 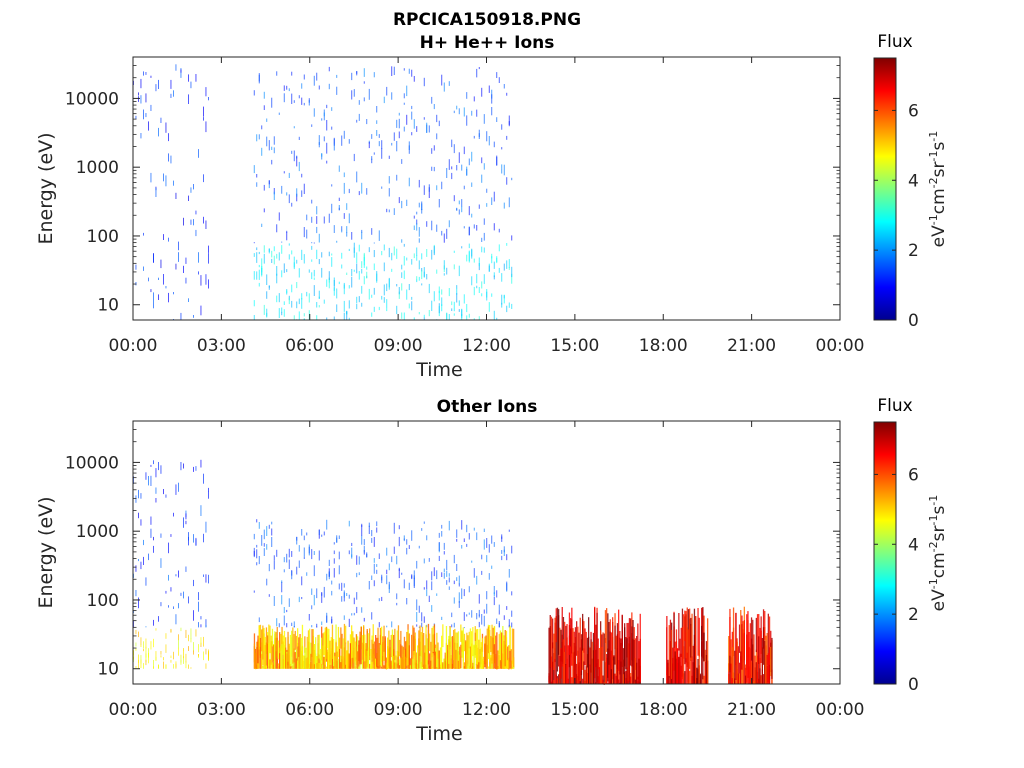 What do you see at coordinates (97, 532) in the screenshot?
I see `y-tick-label: 1000` at bounding box center [97, 532].